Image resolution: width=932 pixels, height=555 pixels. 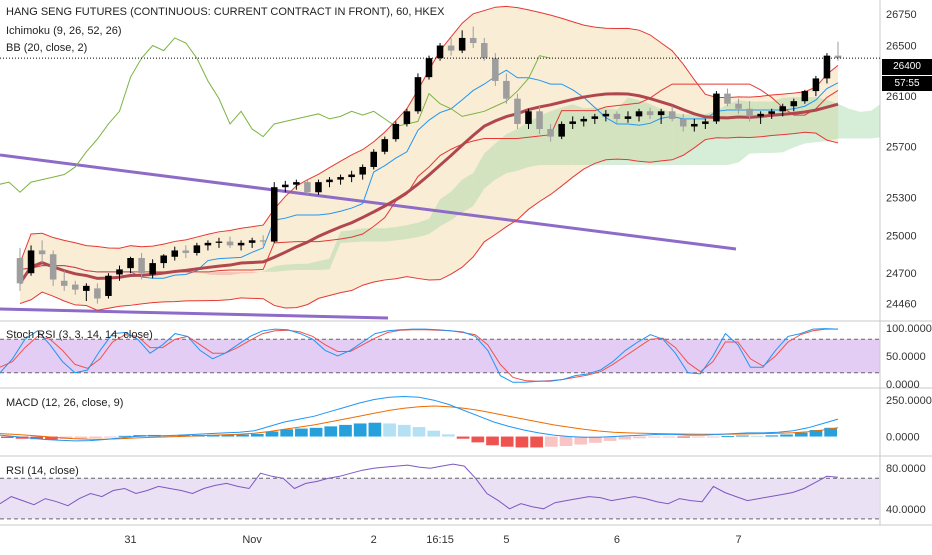 I want to click on ichimoku-legend: Ichimoku (9, 26, 52, 26), so click(x=64, y=31).